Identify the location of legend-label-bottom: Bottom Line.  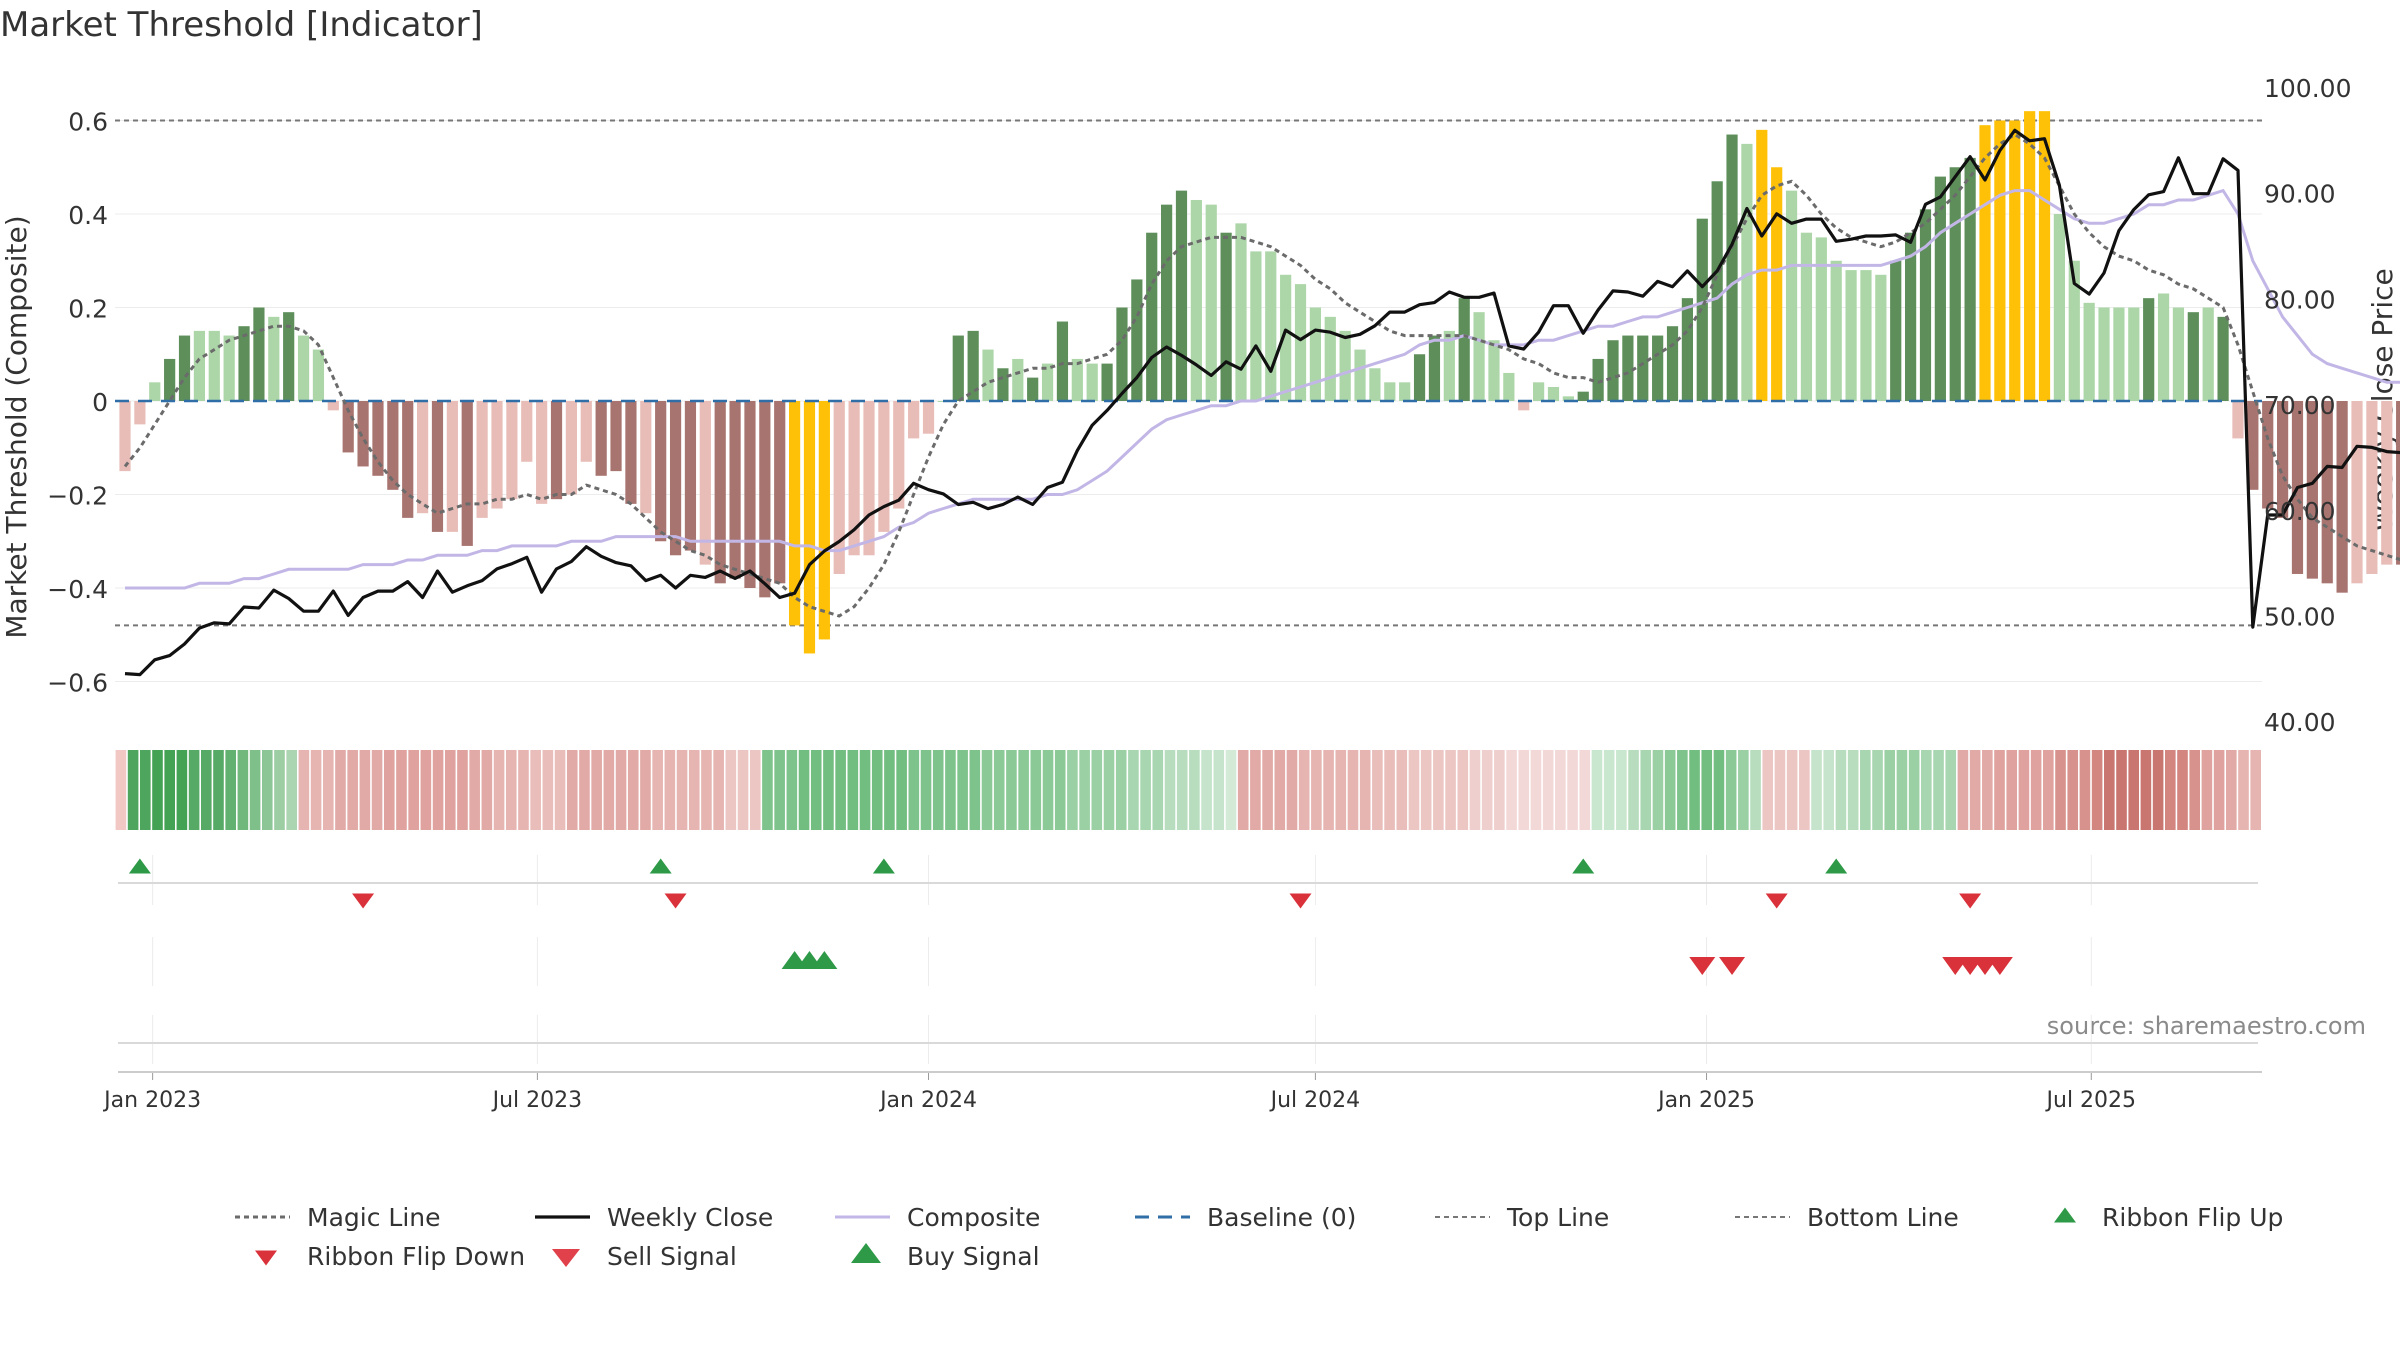
(1883, 1217).